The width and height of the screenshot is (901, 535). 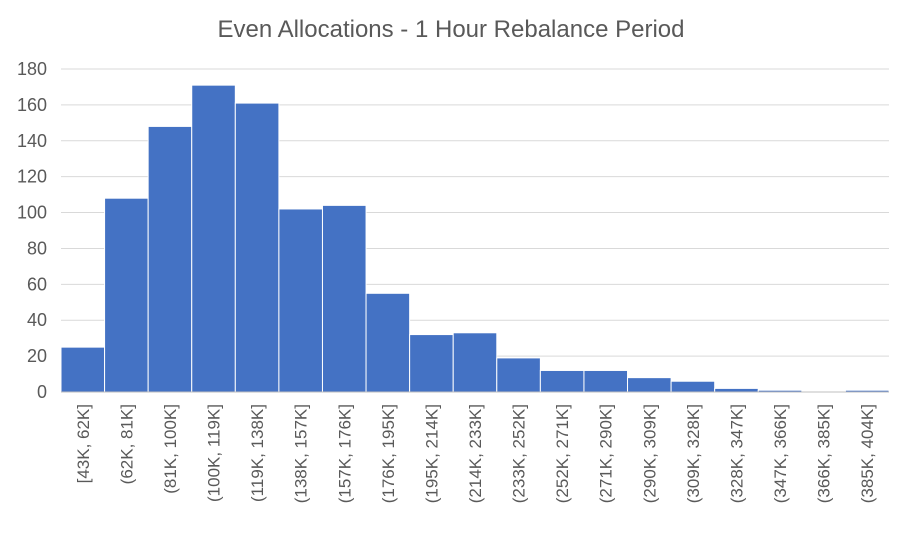 What do you see at coordinates (780, 453) in the screenshot?
I see `x-tick-label: (347K, 366K]` at bounding box center [780, 453].